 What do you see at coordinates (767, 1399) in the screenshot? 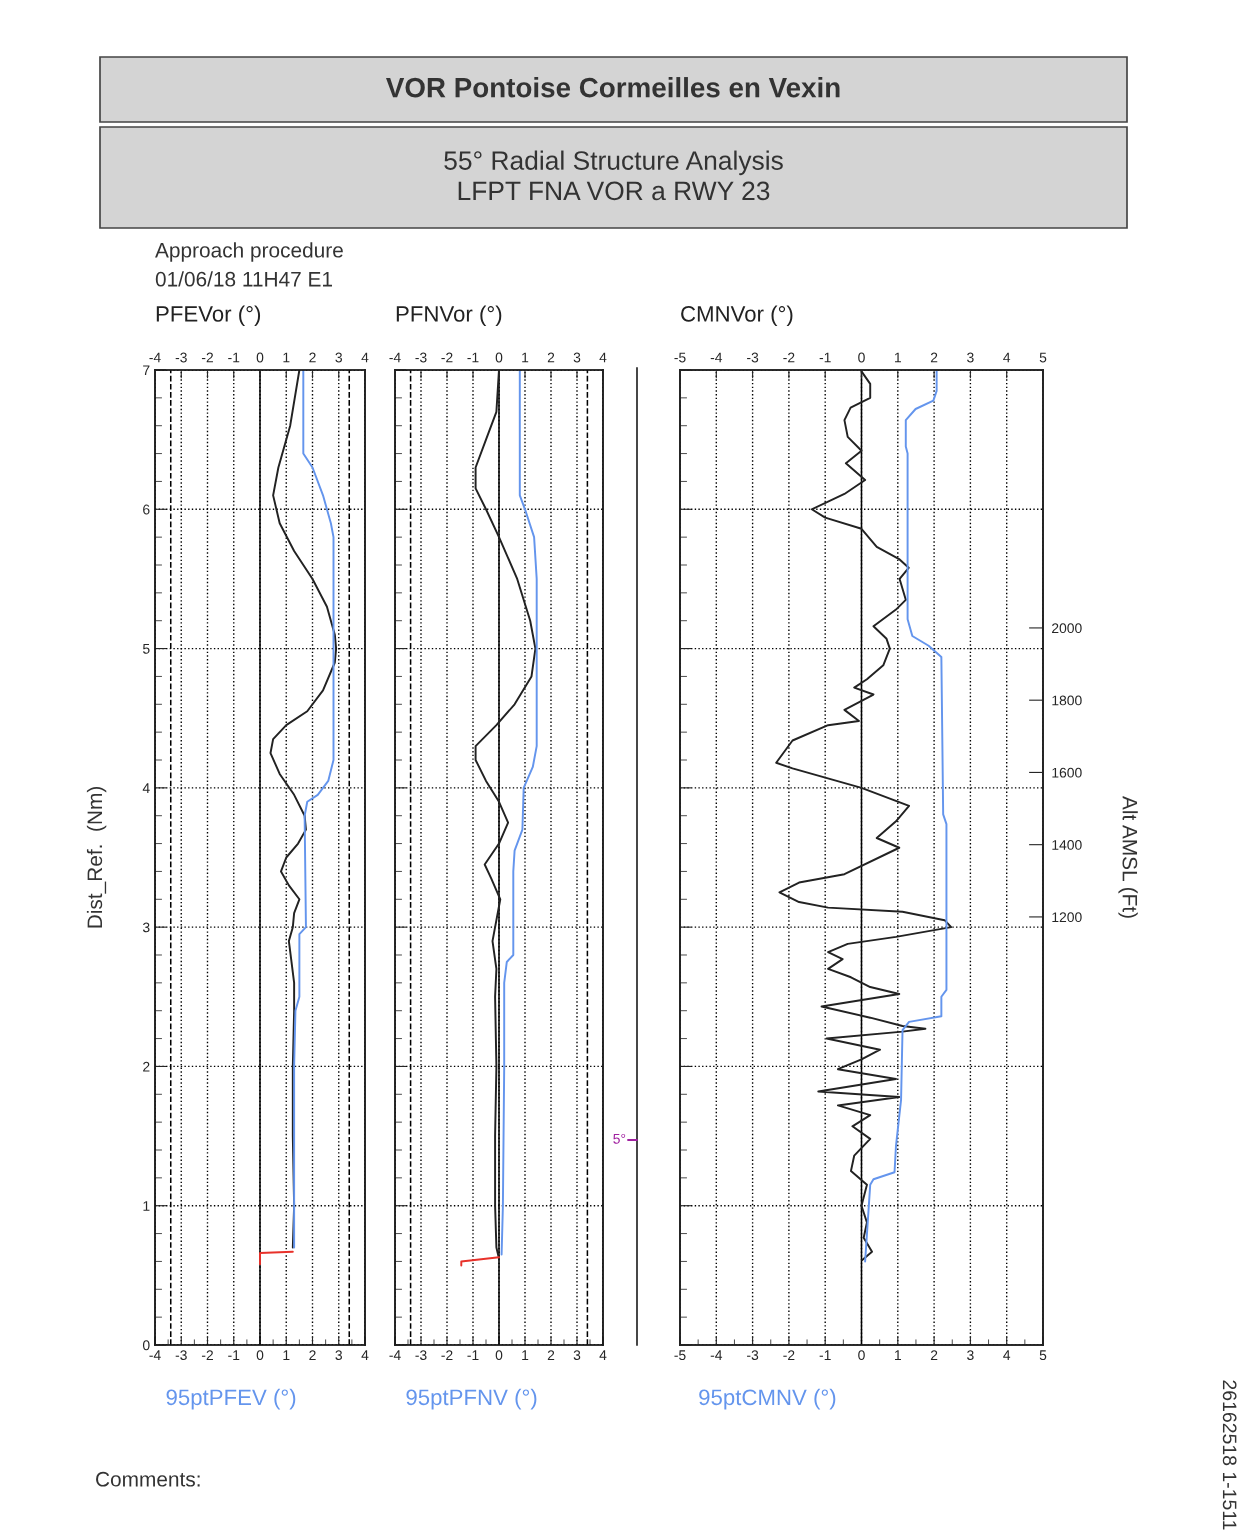
I see `x-axis-title: 95ptCMNV (°)` at bounding box center [767, 1399].